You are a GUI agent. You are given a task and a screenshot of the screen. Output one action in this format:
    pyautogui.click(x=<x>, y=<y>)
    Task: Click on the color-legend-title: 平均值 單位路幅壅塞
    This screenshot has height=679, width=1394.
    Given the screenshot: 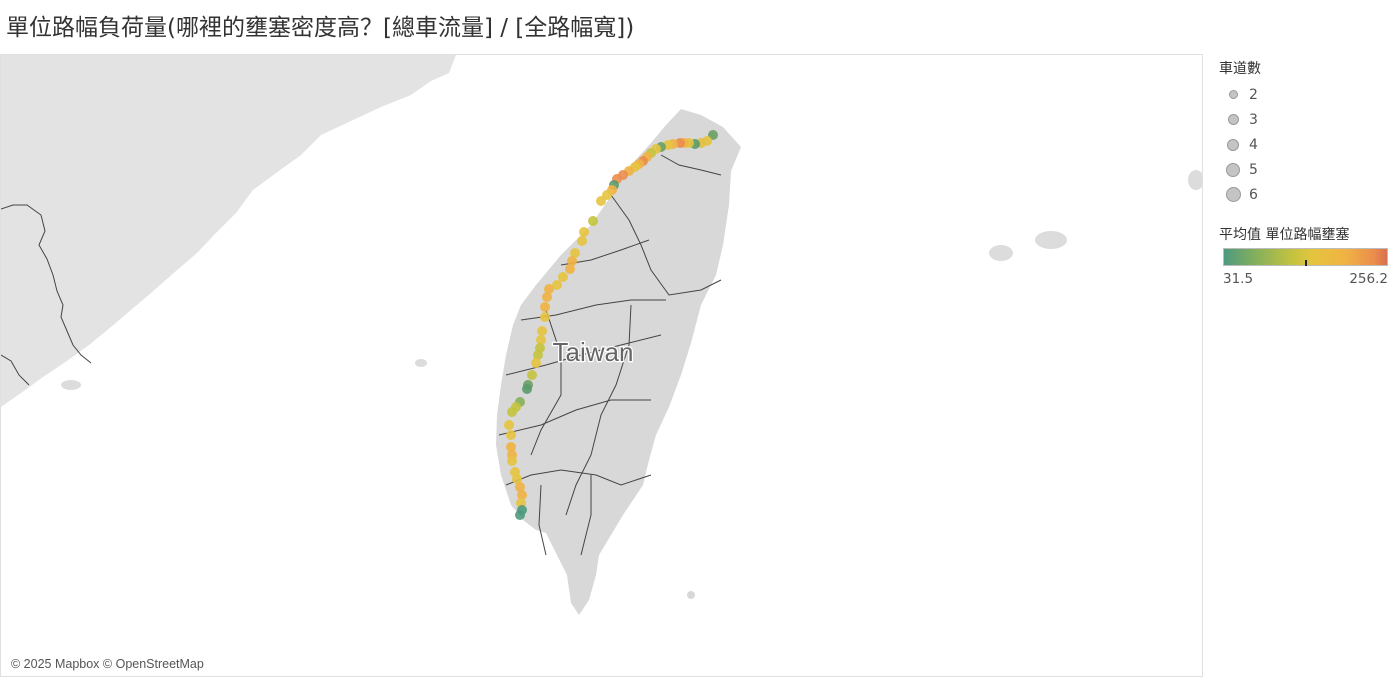 What is the action you would take?
    pyautogui.click(x=1284, y=235)
    